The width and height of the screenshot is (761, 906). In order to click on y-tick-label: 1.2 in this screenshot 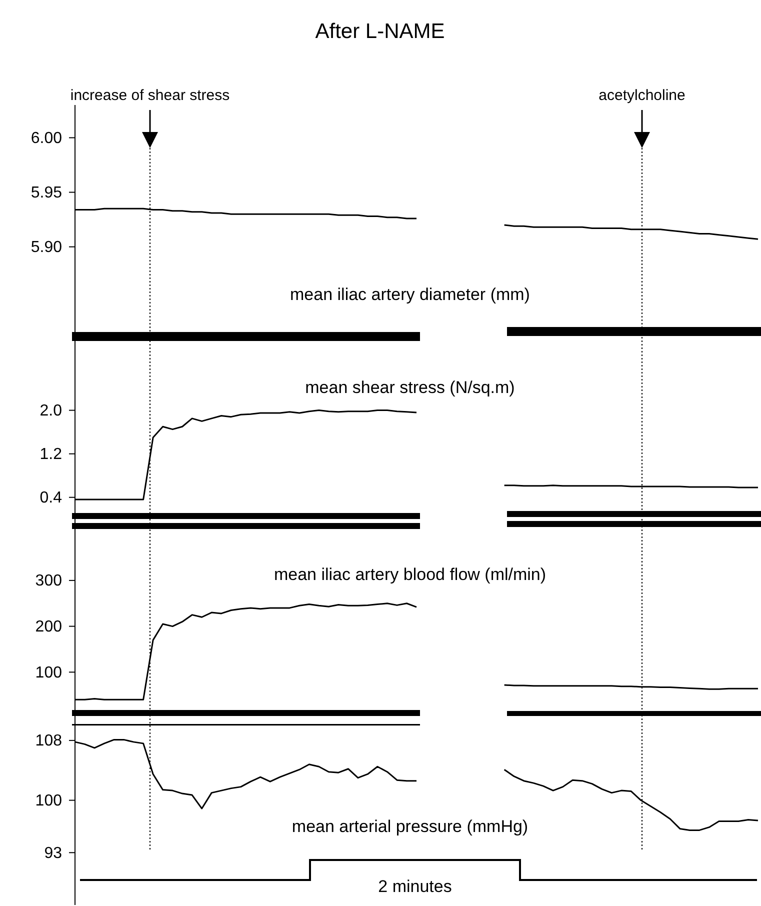, I will do `click(51, 454)`.